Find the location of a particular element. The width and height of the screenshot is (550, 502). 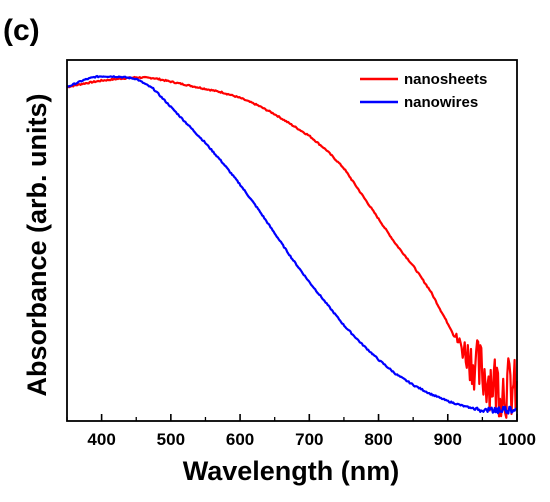

x-tick-label-700: 700 is located at coordinates (309, 439).